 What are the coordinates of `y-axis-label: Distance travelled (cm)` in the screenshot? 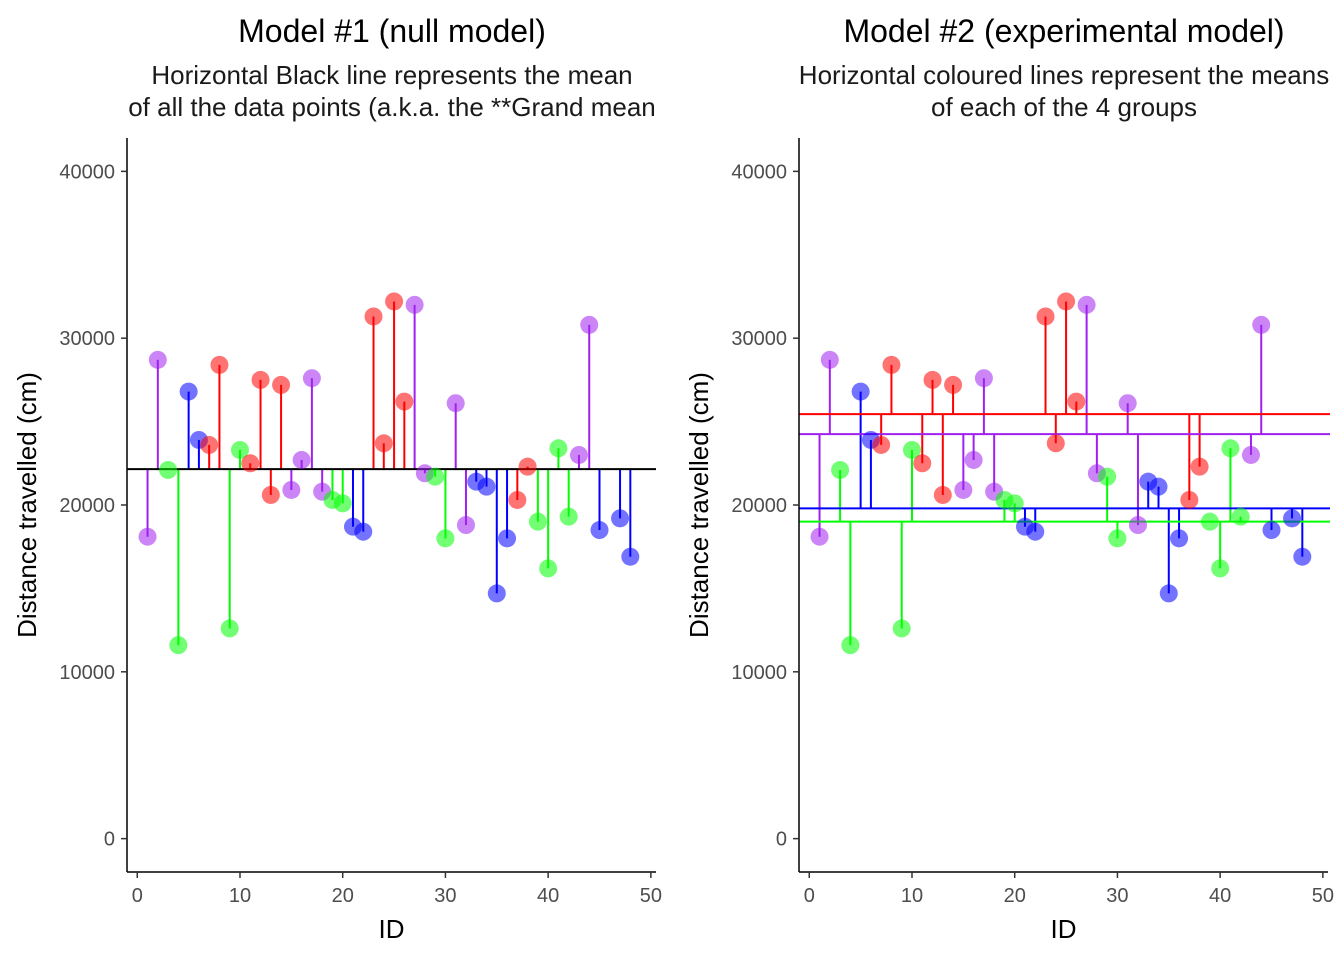 It's located at (699, 505).